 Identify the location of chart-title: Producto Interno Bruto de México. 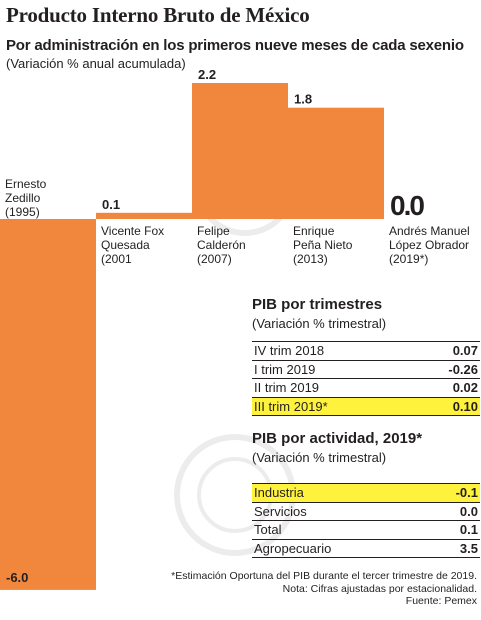
(158, 15).